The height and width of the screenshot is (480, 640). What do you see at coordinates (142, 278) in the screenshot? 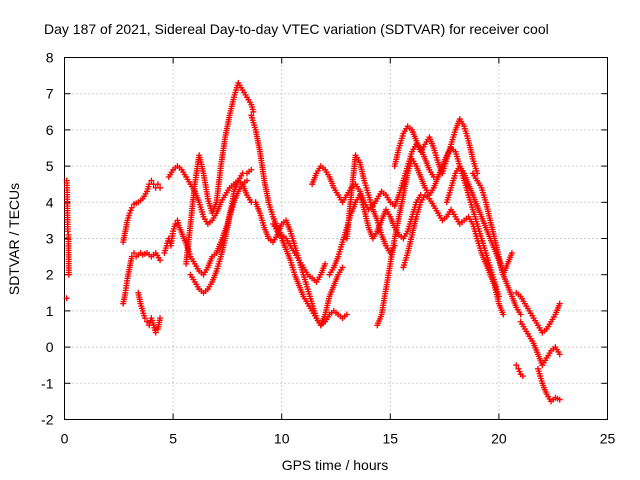
I see `series-sat3` at bounding box center [142, 278].